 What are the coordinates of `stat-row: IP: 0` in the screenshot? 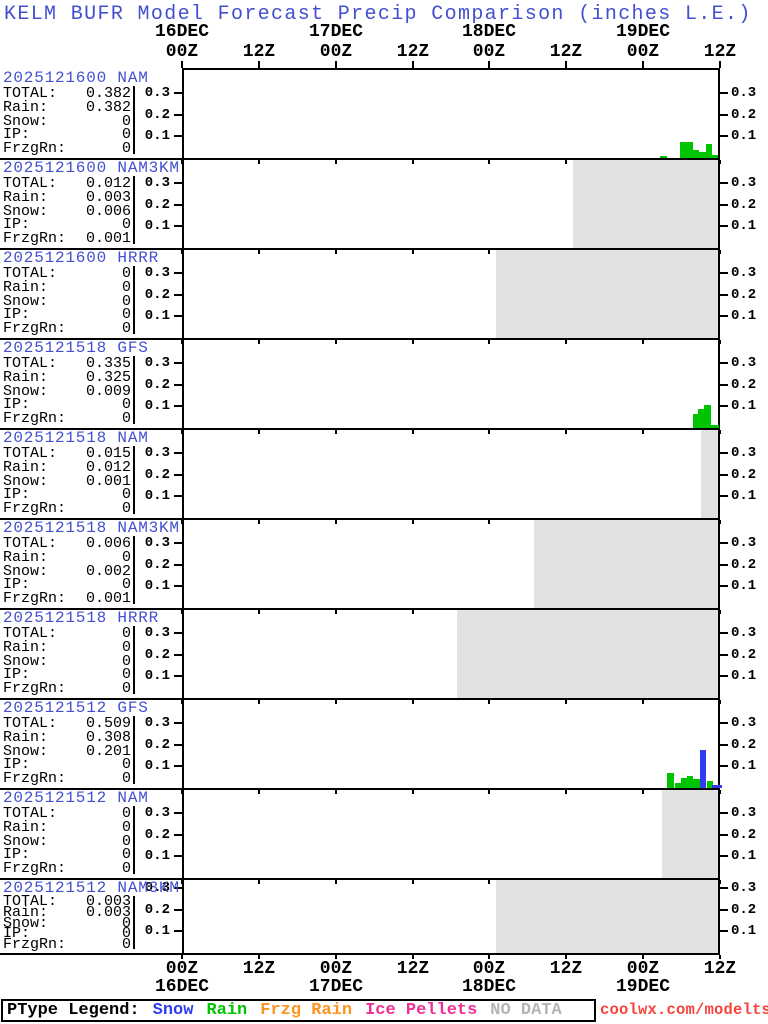 It's located at (67, 494).